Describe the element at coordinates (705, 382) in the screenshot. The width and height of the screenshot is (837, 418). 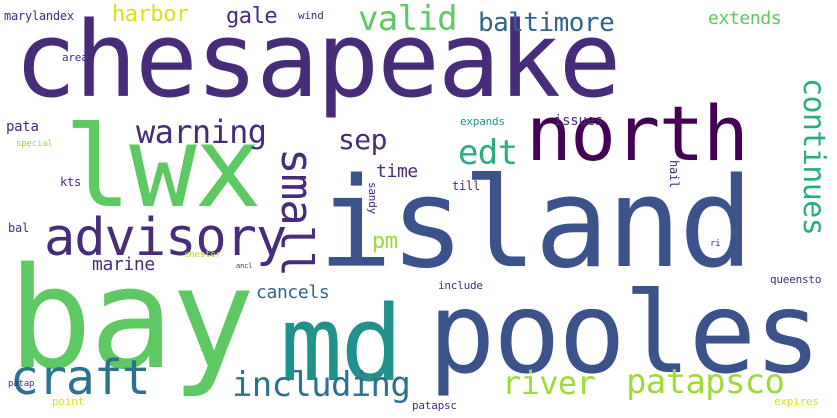
I see `word-patapsco: patapsco` at that location.